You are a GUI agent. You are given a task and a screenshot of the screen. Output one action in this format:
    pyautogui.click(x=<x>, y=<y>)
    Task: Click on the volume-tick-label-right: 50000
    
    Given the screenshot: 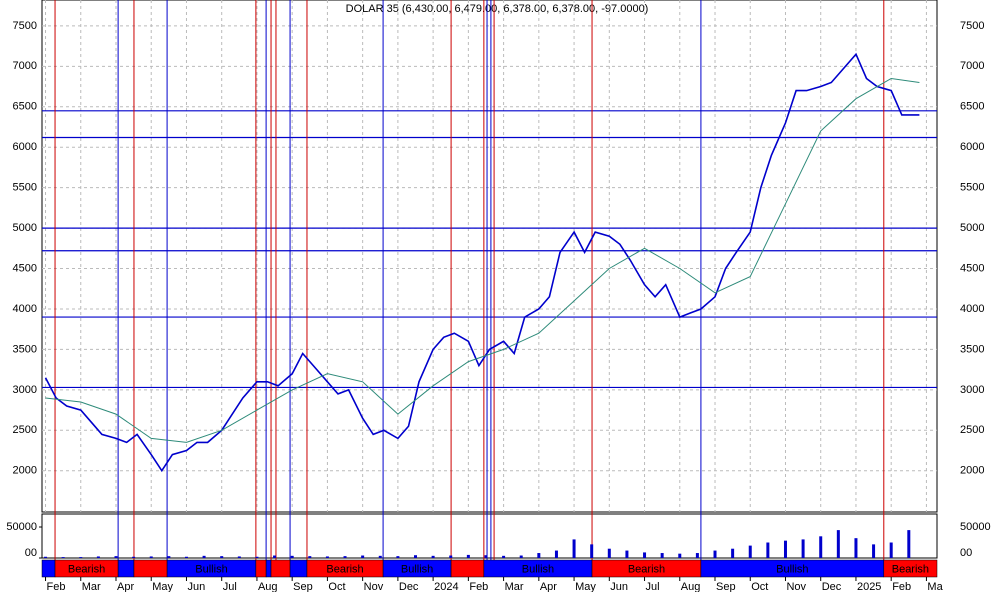 What is the action you would take?
    pyautogui.click(x=975, y=527)
    